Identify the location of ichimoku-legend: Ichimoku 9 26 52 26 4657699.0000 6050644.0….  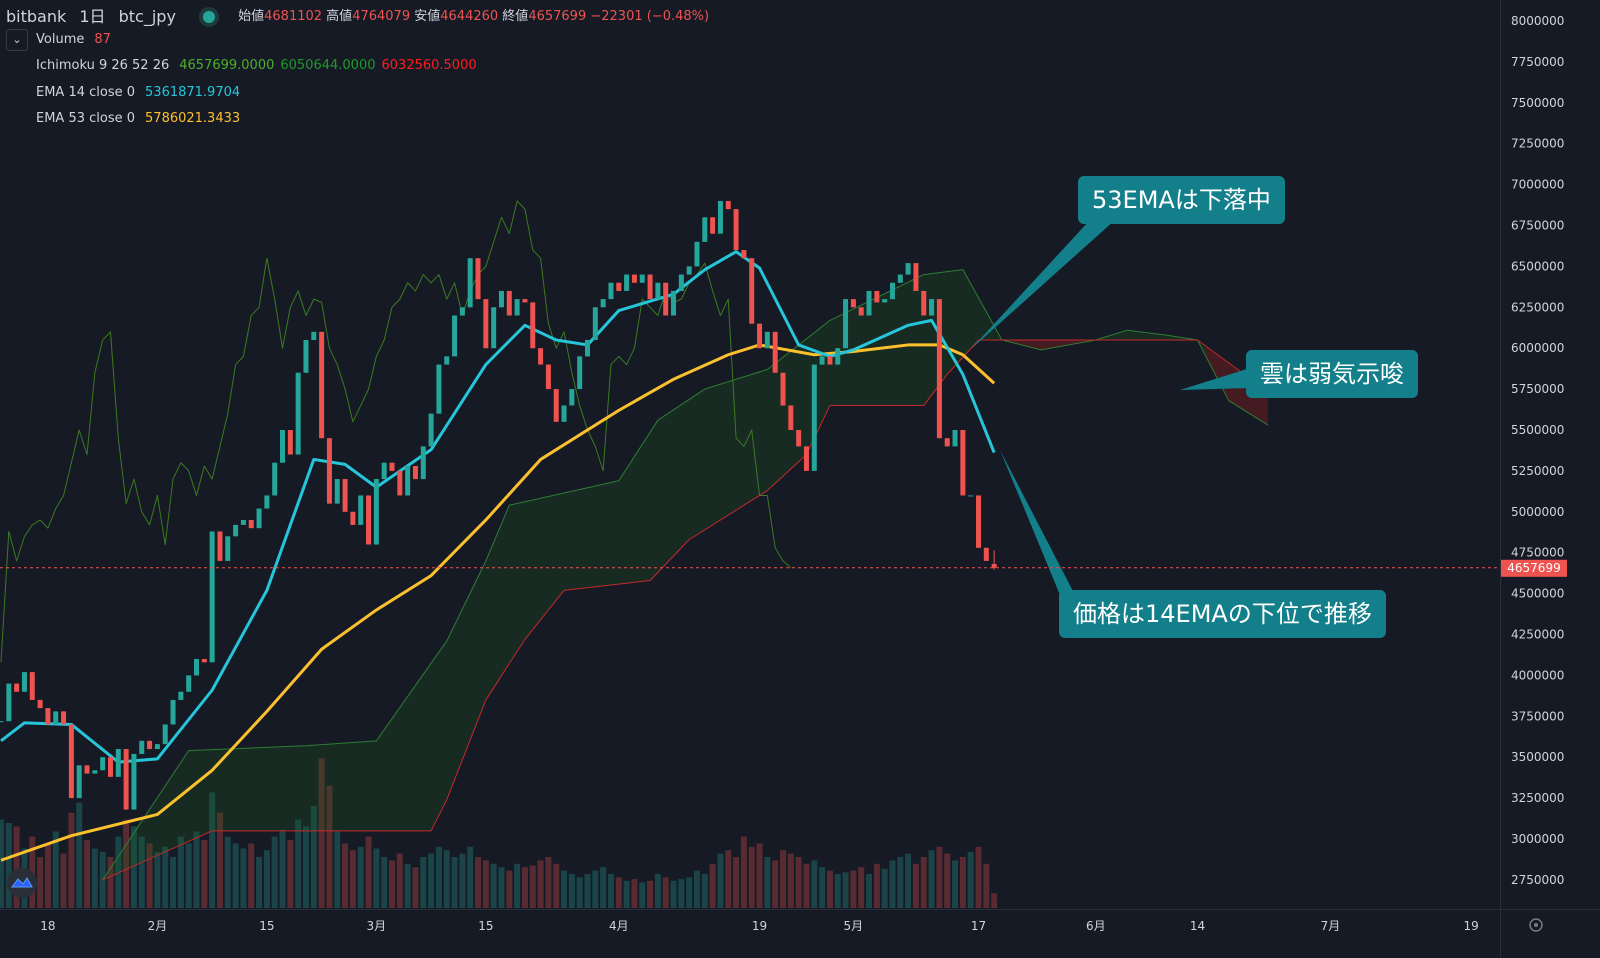
(256, 65).